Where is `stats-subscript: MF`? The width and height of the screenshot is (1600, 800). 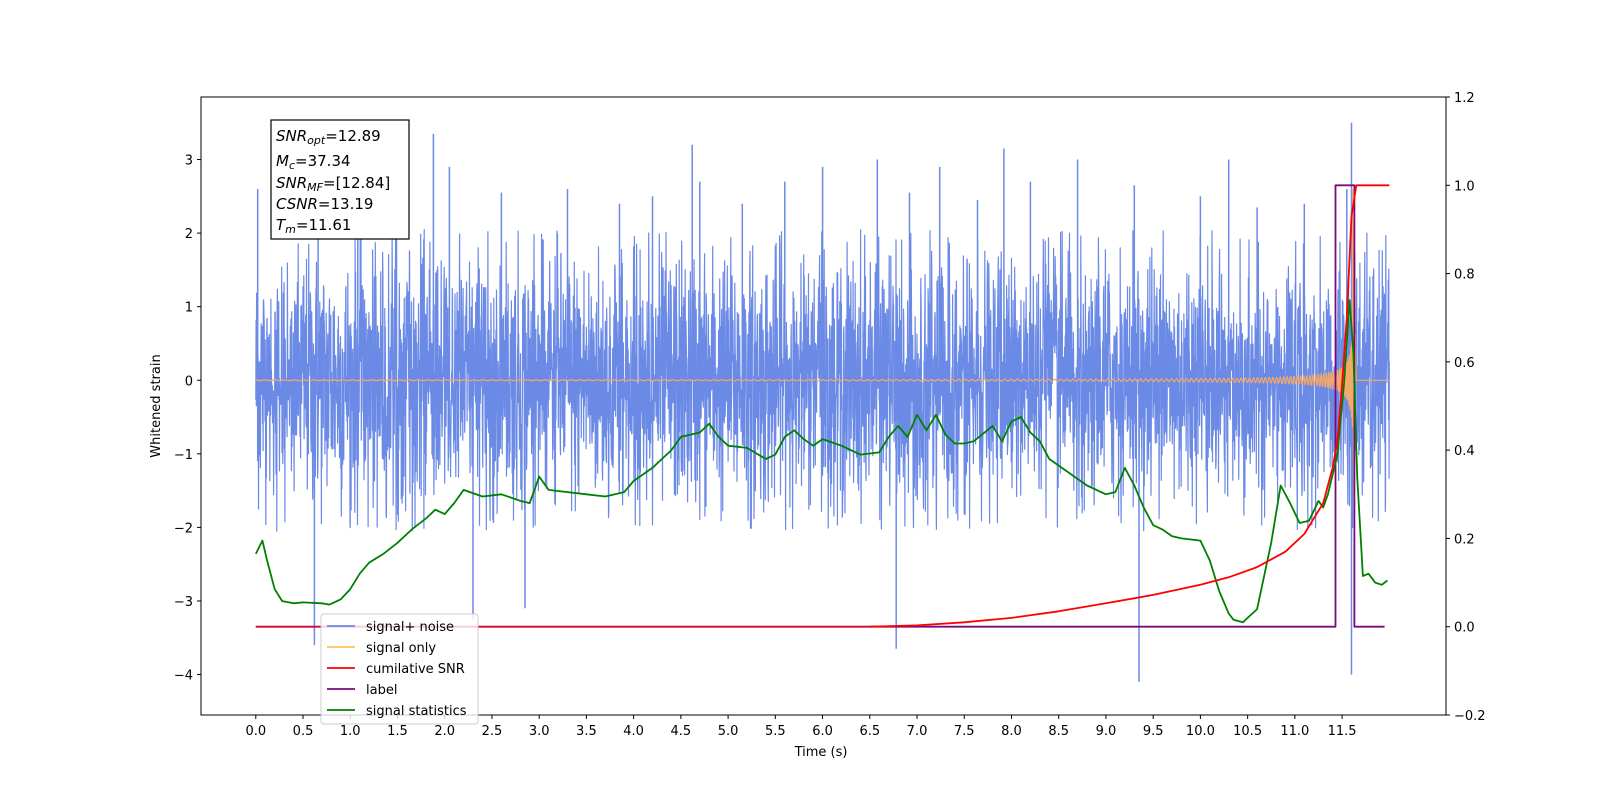 stats-subscript: MF is located at coordinates (315, 187).